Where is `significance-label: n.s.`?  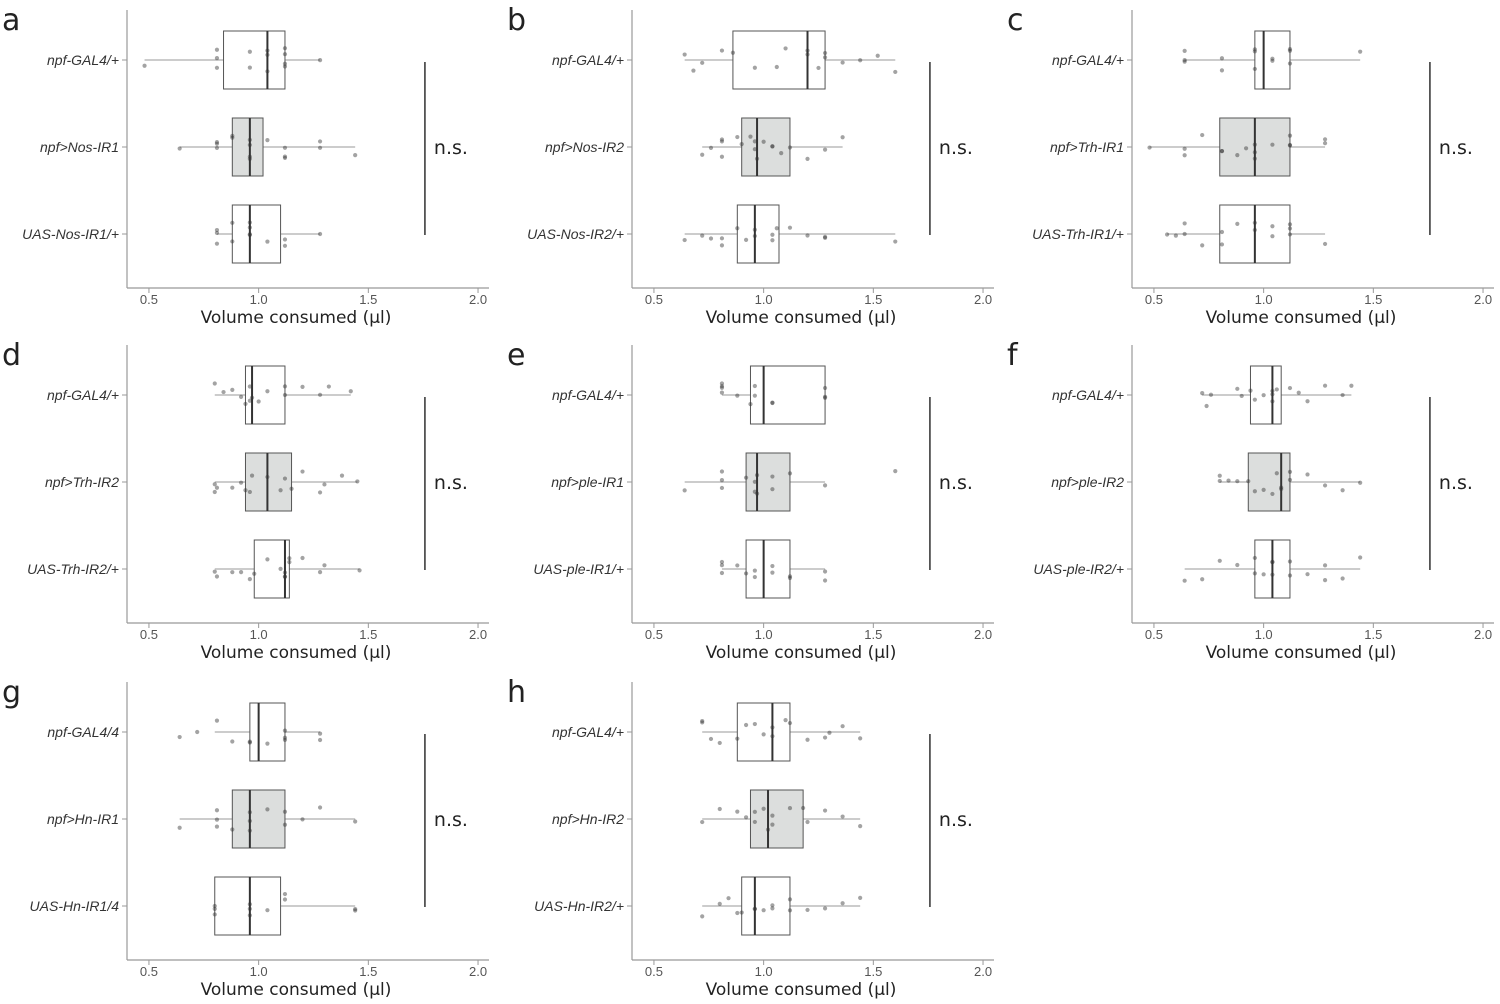 significance-label: n.s. is located at coordinates (1456, 148).